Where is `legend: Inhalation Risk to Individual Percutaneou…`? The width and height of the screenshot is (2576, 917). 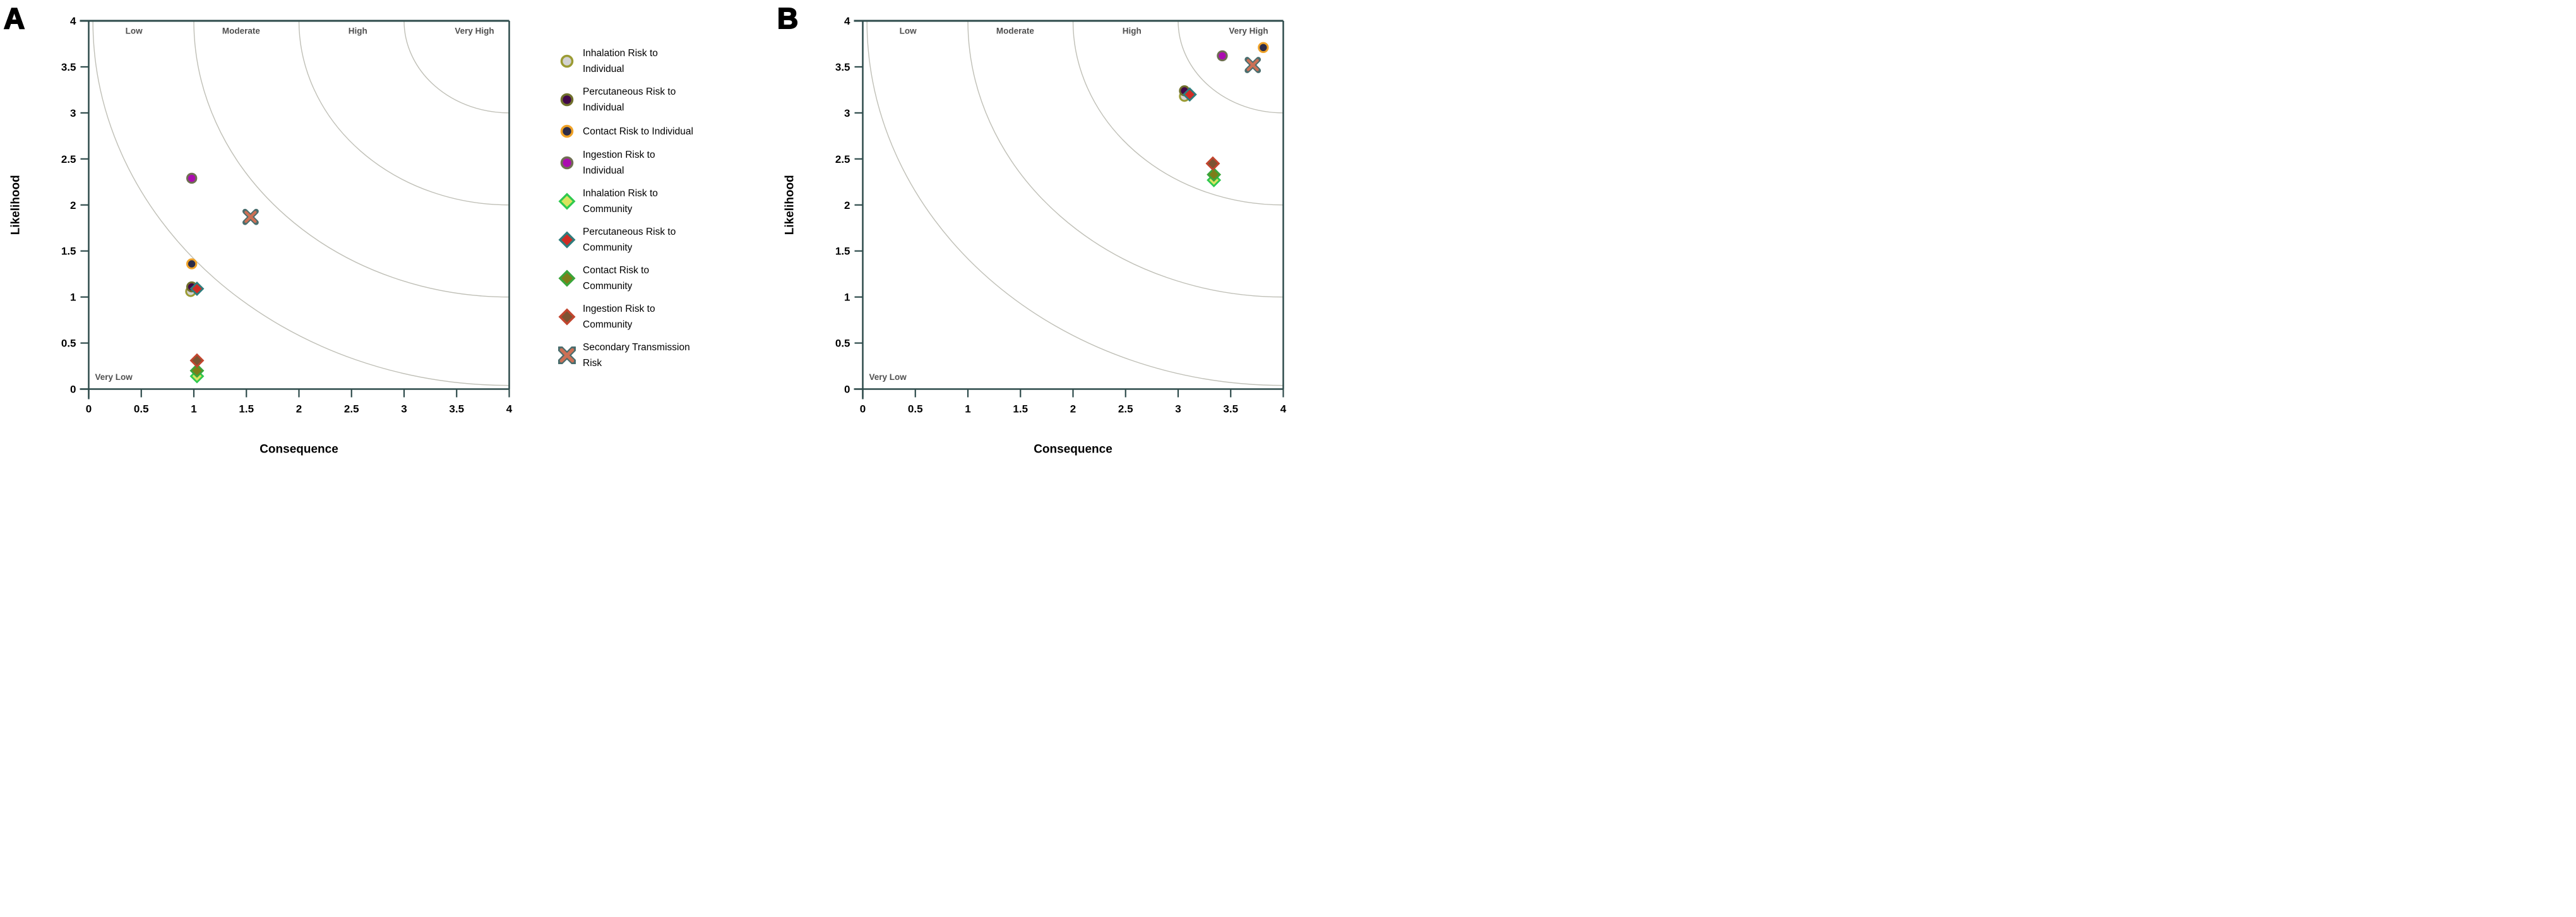 legend: Inhalation Risk to Individual Percutaneou… is located at coordinates (664, 208).